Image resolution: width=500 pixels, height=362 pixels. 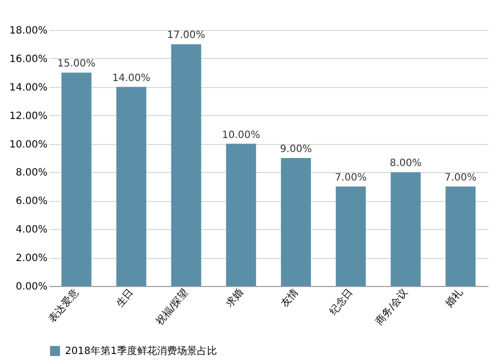 I want to click on text: 8.00%, so click(x=406, y=164).